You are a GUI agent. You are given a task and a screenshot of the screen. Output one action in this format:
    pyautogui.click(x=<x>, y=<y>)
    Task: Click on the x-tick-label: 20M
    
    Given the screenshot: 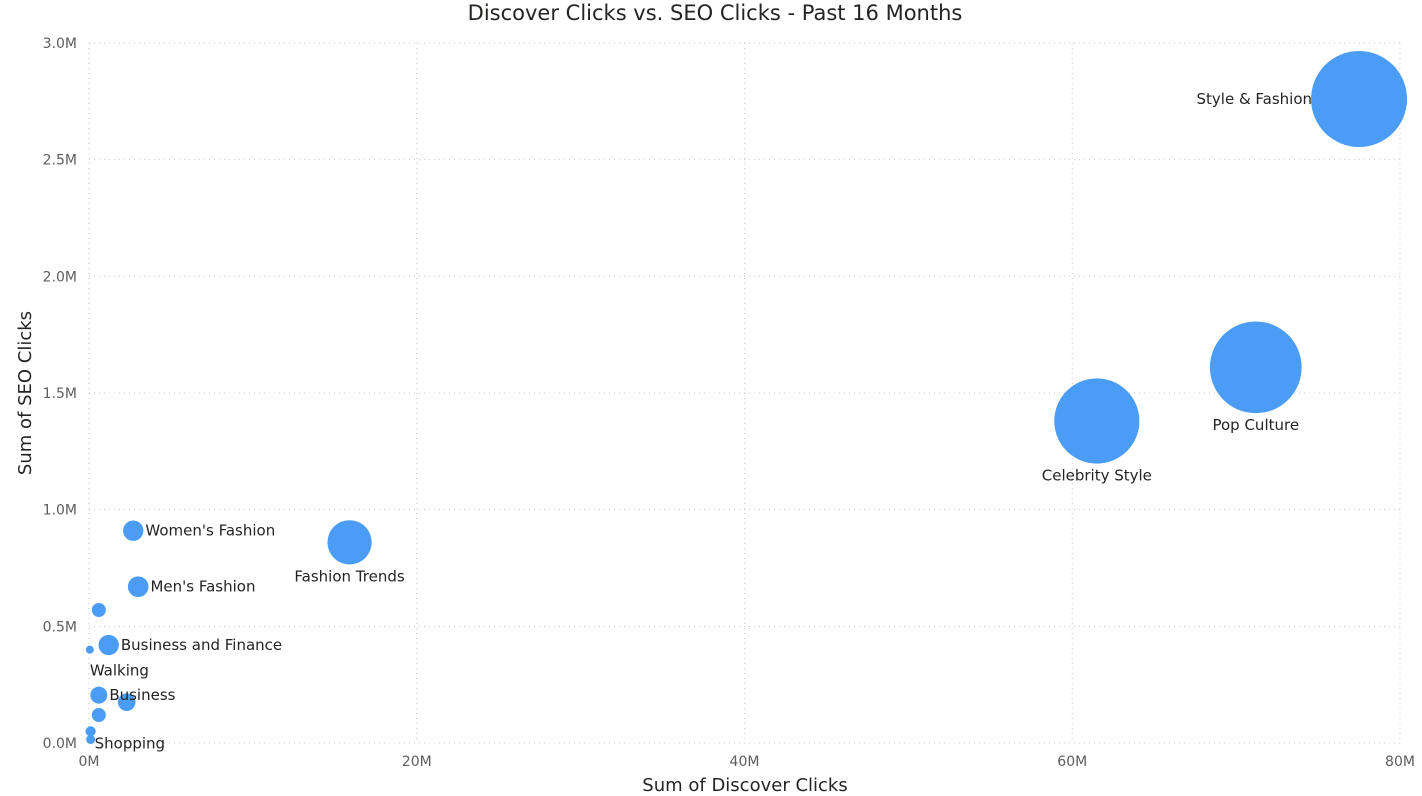 What is the action you would take?
    pyautogui.click(x=417, y=762)
    